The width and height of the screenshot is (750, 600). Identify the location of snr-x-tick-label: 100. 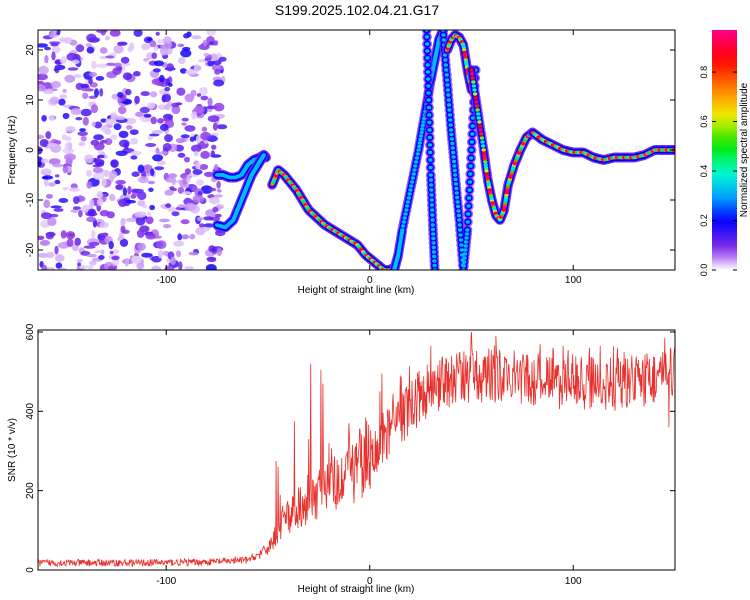
(573, 581).